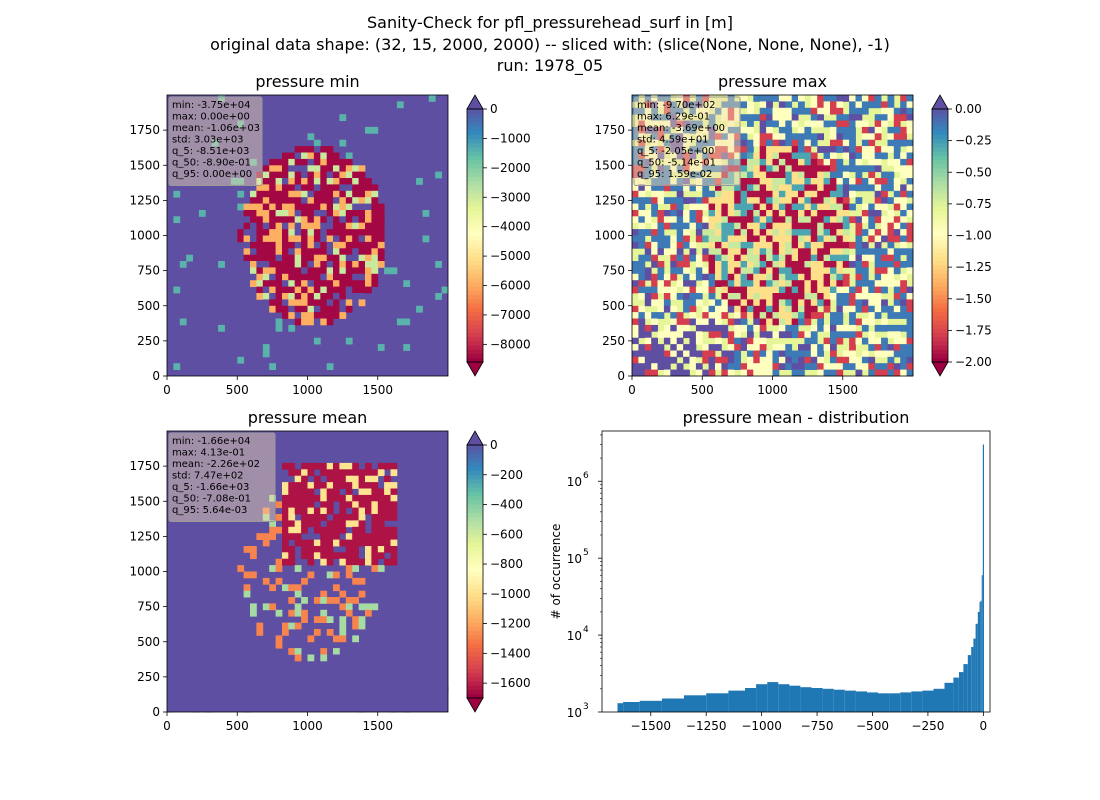 The width and height of the screenshot is (1100, 800). Describe the element at coordinates (156, 712) in the screenshot. I see `y-tick-label: 0` at that location.